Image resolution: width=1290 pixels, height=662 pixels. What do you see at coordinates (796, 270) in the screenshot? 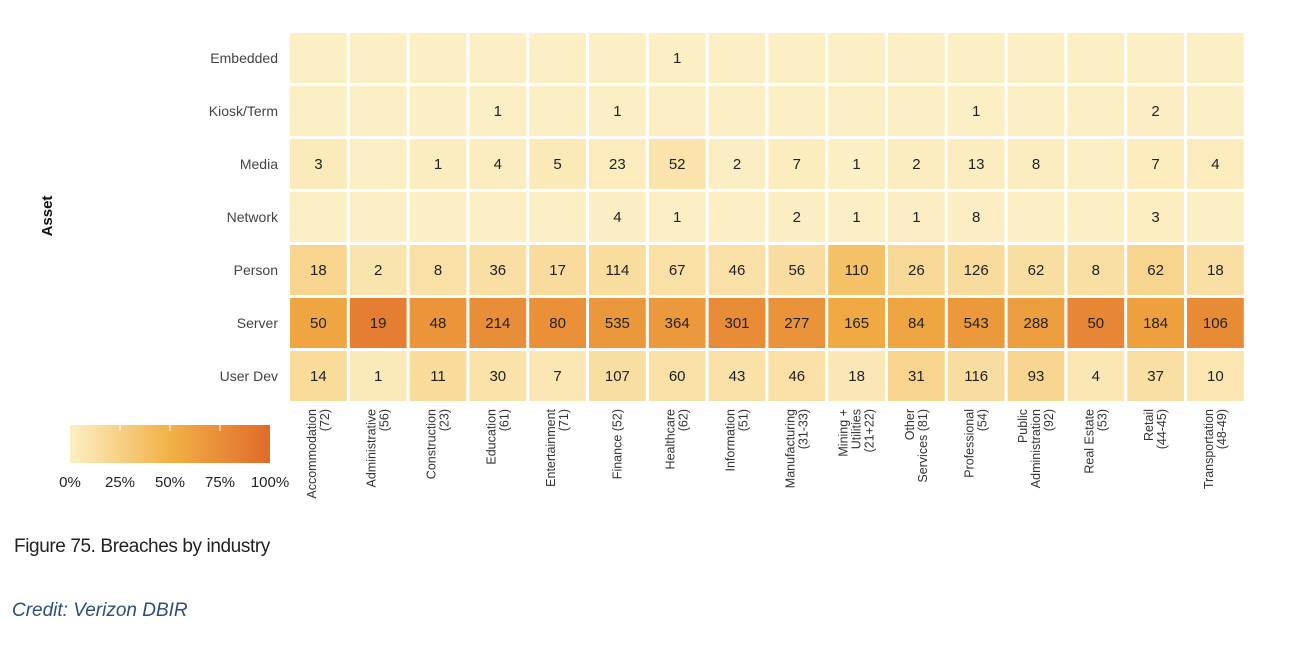
I see `cell-value-label: 56` at bounding box center [796, 270].